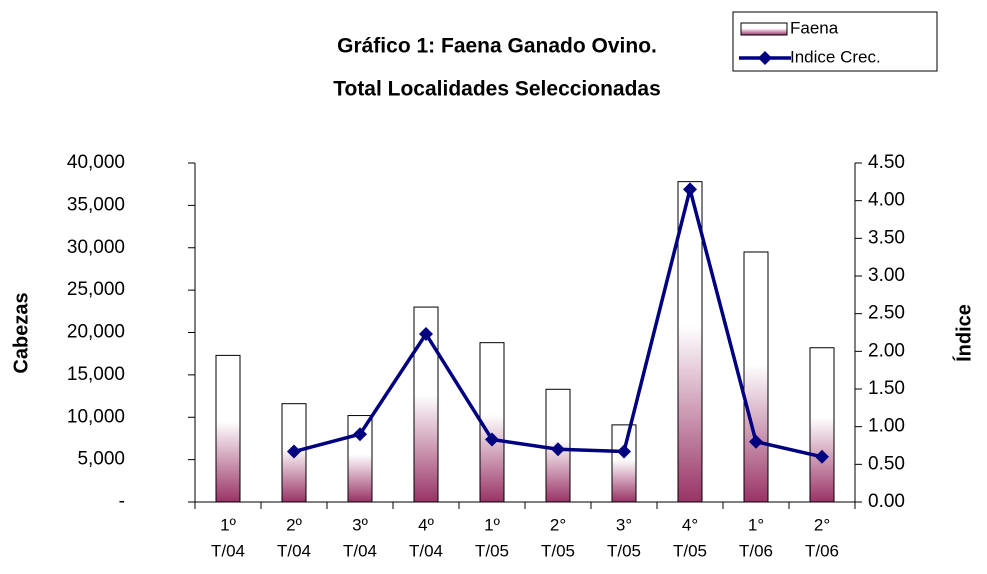 The height and width of the screenshot is (574, 987). What do you see at coordinates (497, 89) in the screenshot?
I see `chart-title: Total Localidades Seleccionadas` at bounding box center [497, 89].